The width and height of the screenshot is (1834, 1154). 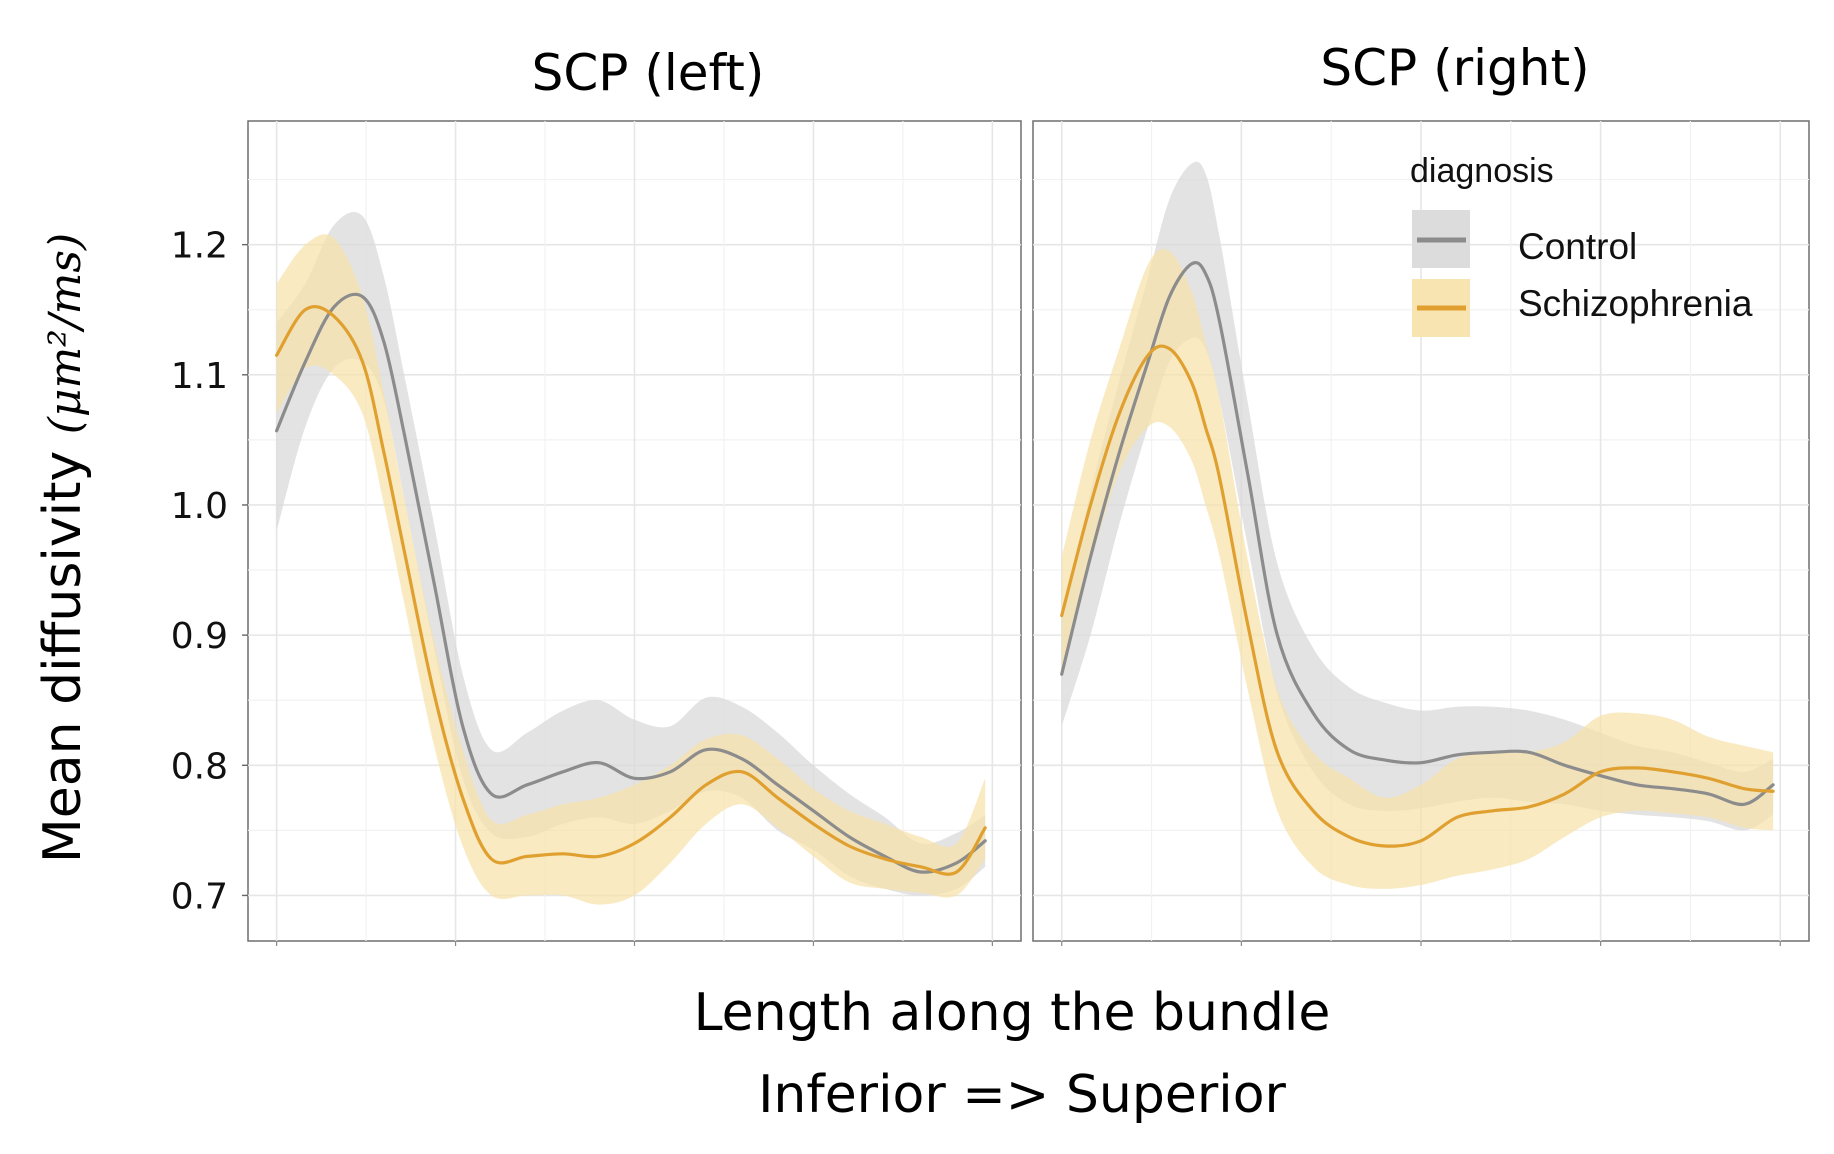 What do you see at coordinates (1012, 1013) in the screenshot?
I see `x-axis-title: Length along the bundle` at bounding box center [1012, 1013].